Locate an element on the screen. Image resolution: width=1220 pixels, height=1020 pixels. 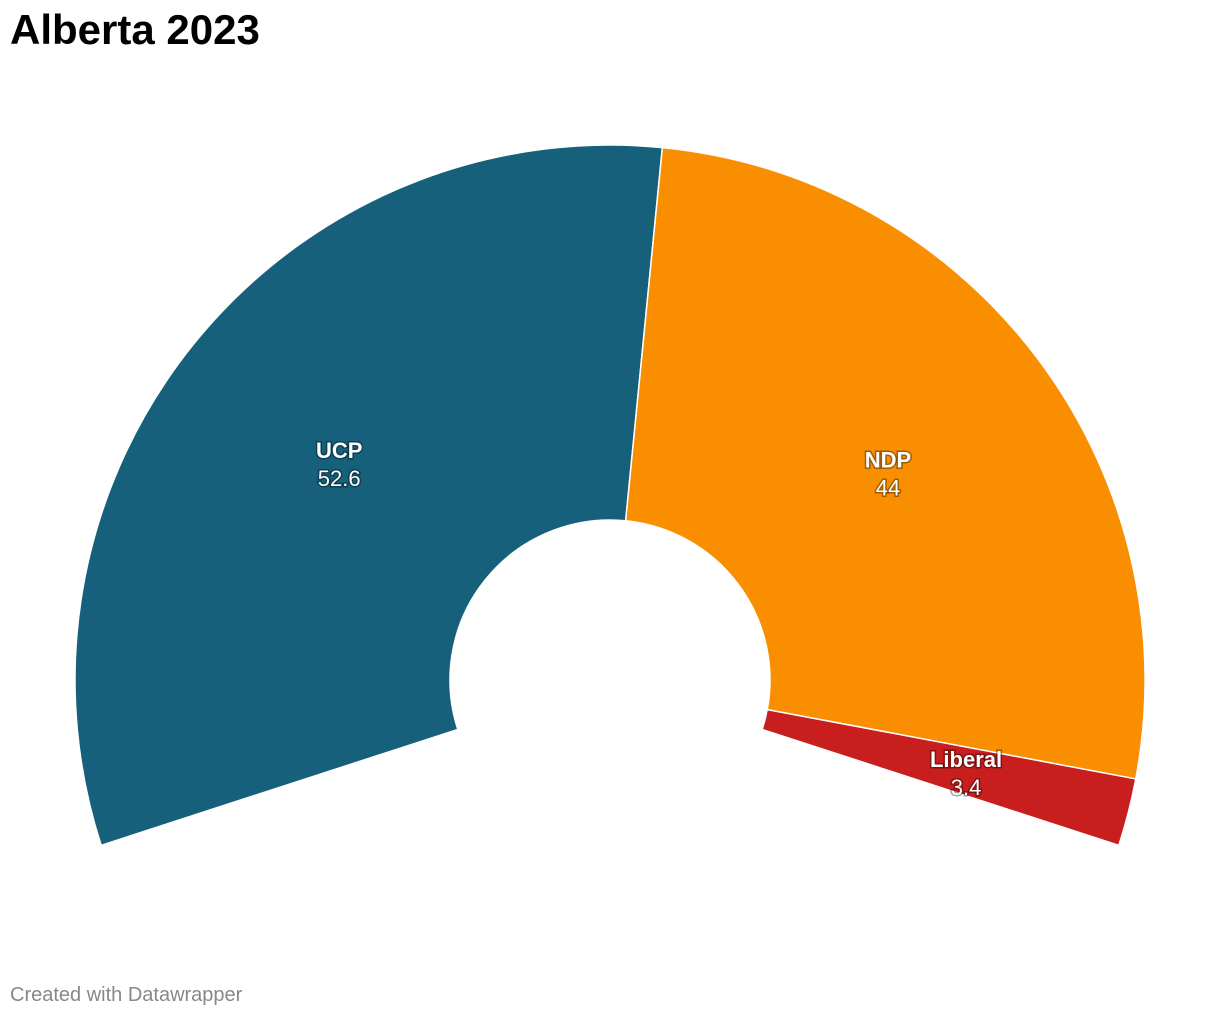
slice-label-ndp: NDP is located at coordinates (888, 460).